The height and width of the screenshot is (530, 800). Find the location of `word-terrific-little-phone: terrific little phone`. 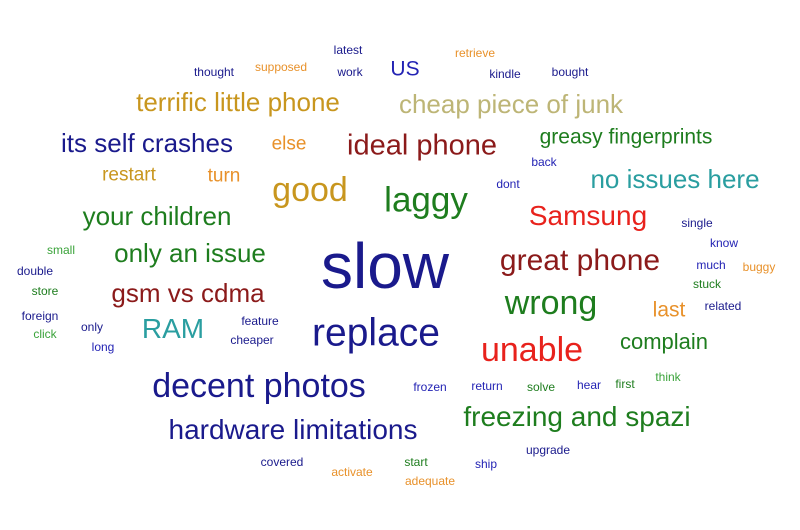

word-terrific-little-phone: terrific little phone is located at coordinates (238, 102).